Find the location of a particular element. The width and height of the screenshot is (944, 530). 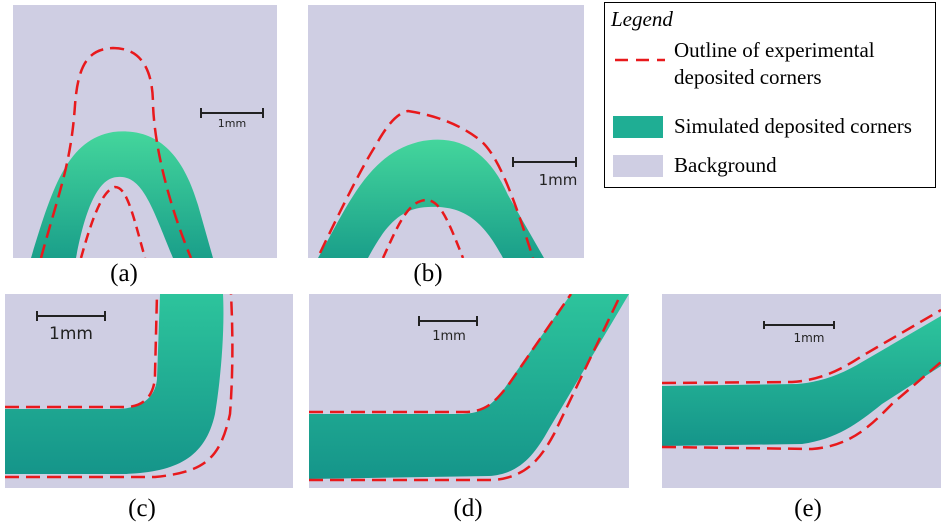

panel-c: 1mm is located at coordinates (149, 391).